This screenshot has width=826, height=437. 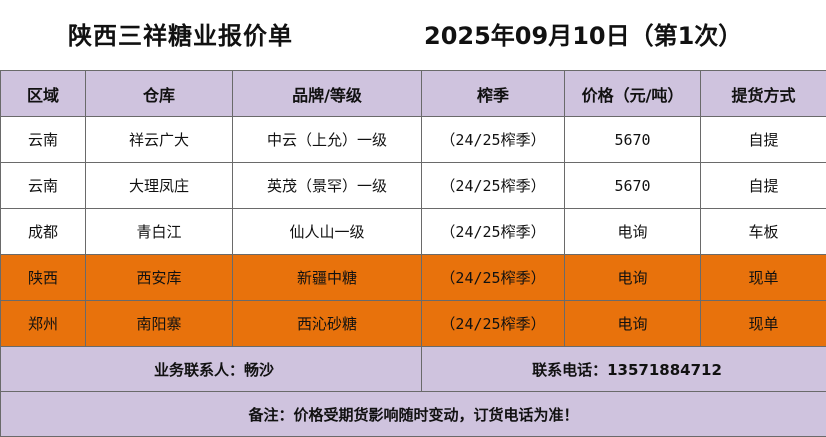 I want to click on header-pickup: 提货方式, so click(x=763, y=94).